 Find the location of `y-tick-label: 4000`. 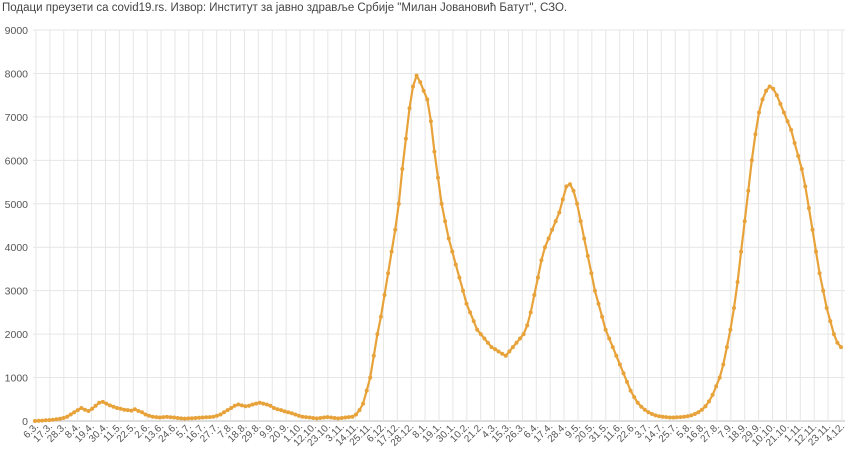

y-tick-label: 4000 is located at coordinates (17, 248).